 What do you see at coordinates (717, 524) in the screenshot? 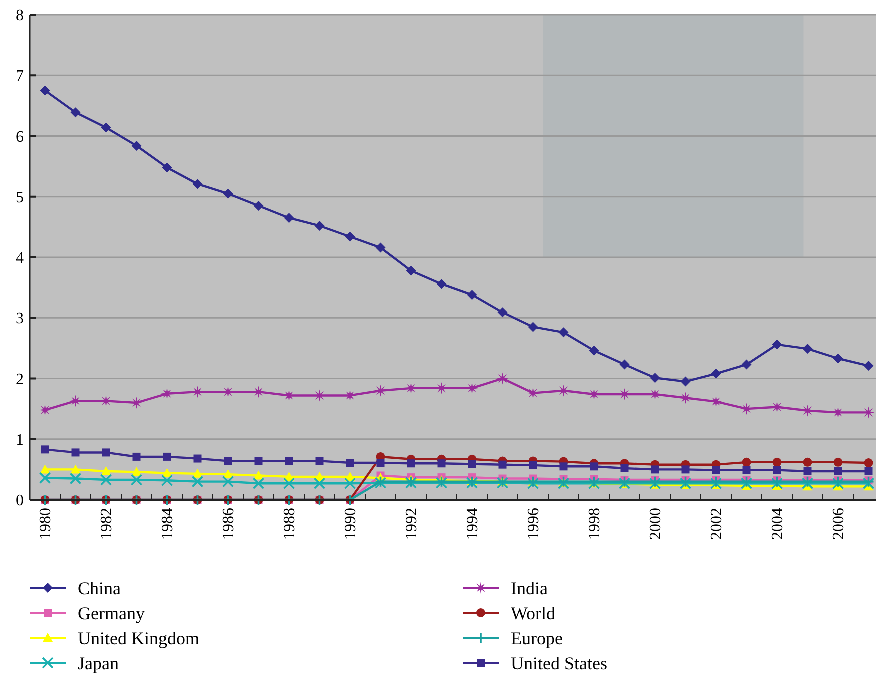
I see `x-tick-label: 2002` at bounding box center [717, 524].